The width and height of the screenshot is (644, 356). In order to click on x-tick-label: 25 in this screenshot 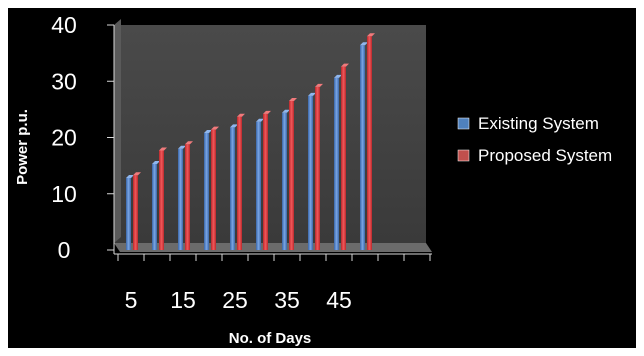, I will do `click(235, 300)`.